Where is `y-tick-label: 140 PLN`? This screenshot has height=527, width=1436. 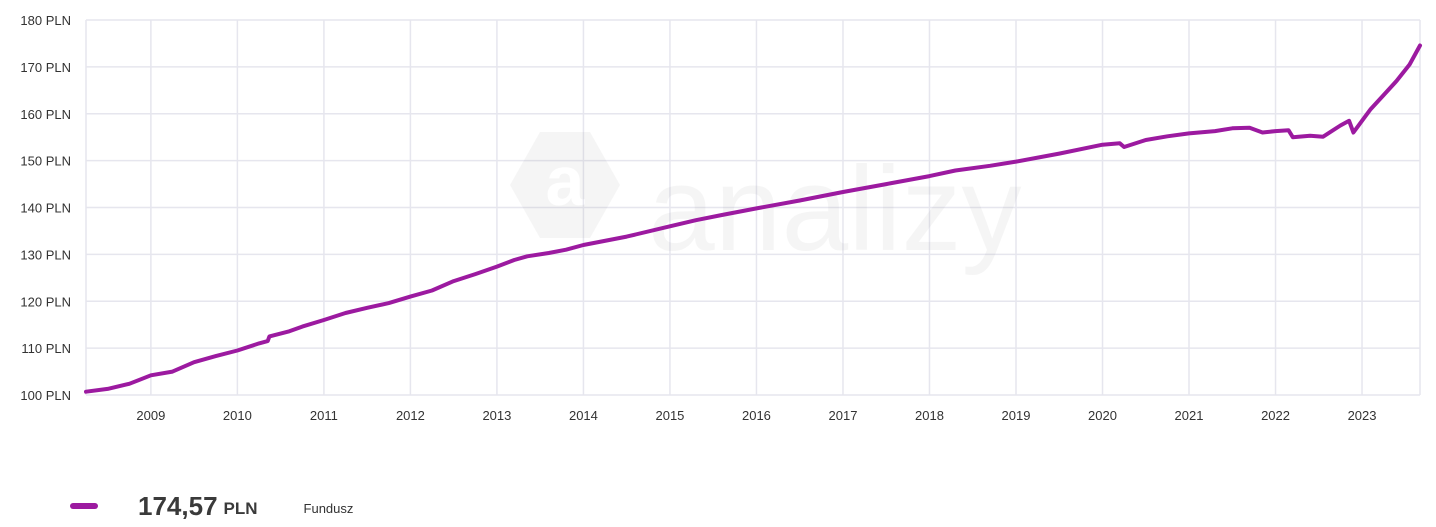 y-tick-label: 140 PLN is located at coordinates (45, 208).